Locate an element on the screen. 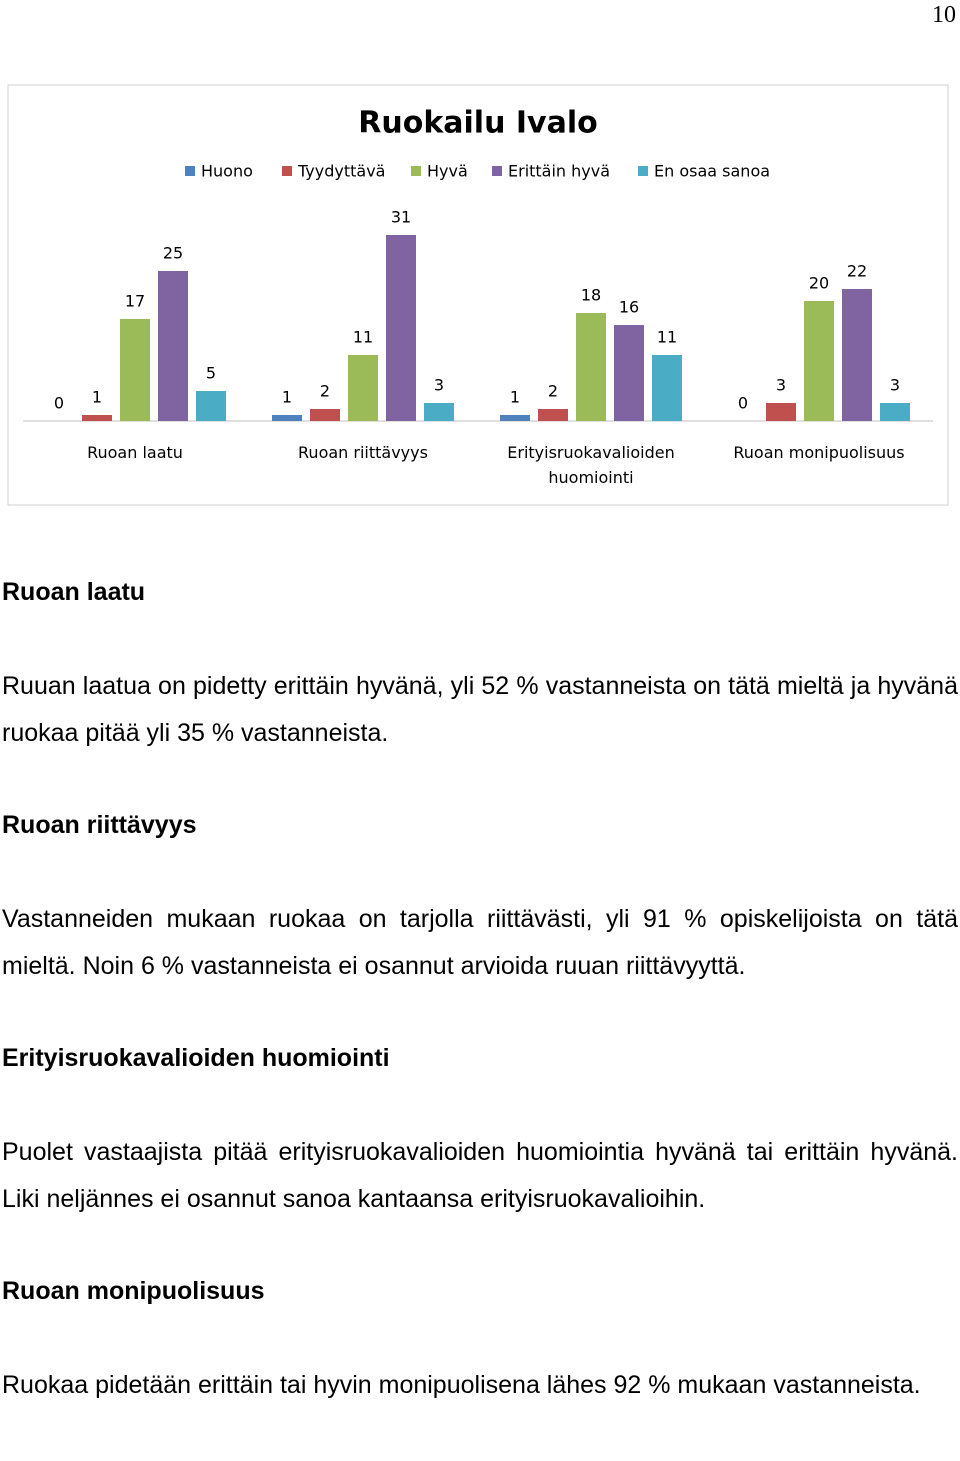 Image resolution: width=960 pixels, height=1461 pixels. data-label: 17 is located at coordinates (135, 301).